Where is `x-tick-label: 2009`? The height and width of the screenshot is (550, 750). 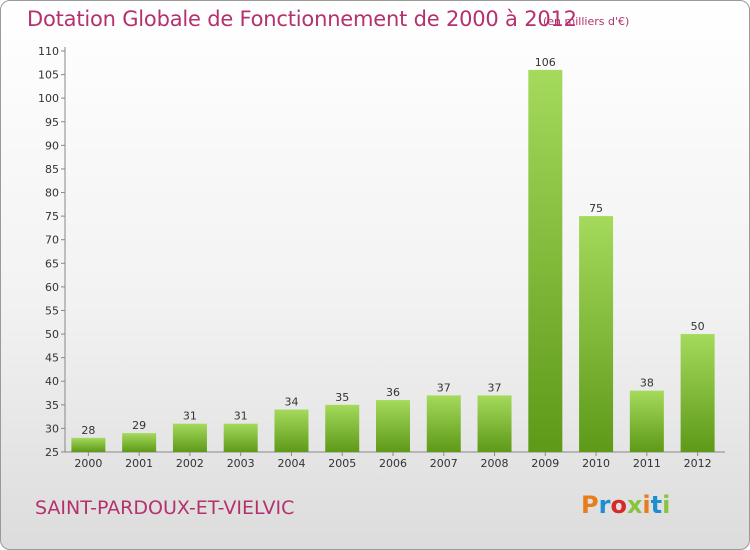 x-tick-label: 2009 is located at coordinates (545, 463).